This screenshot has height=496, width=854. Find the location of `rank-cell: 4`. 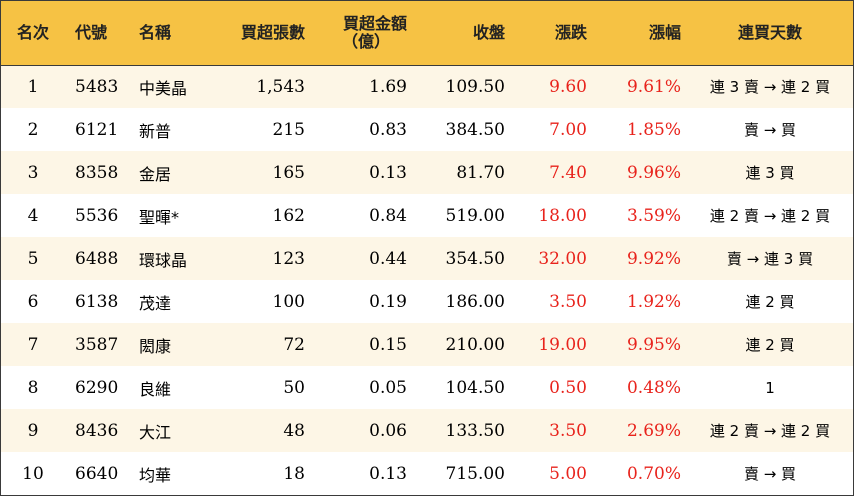

rank-cell: 4 is located at coordinates (33, 215).